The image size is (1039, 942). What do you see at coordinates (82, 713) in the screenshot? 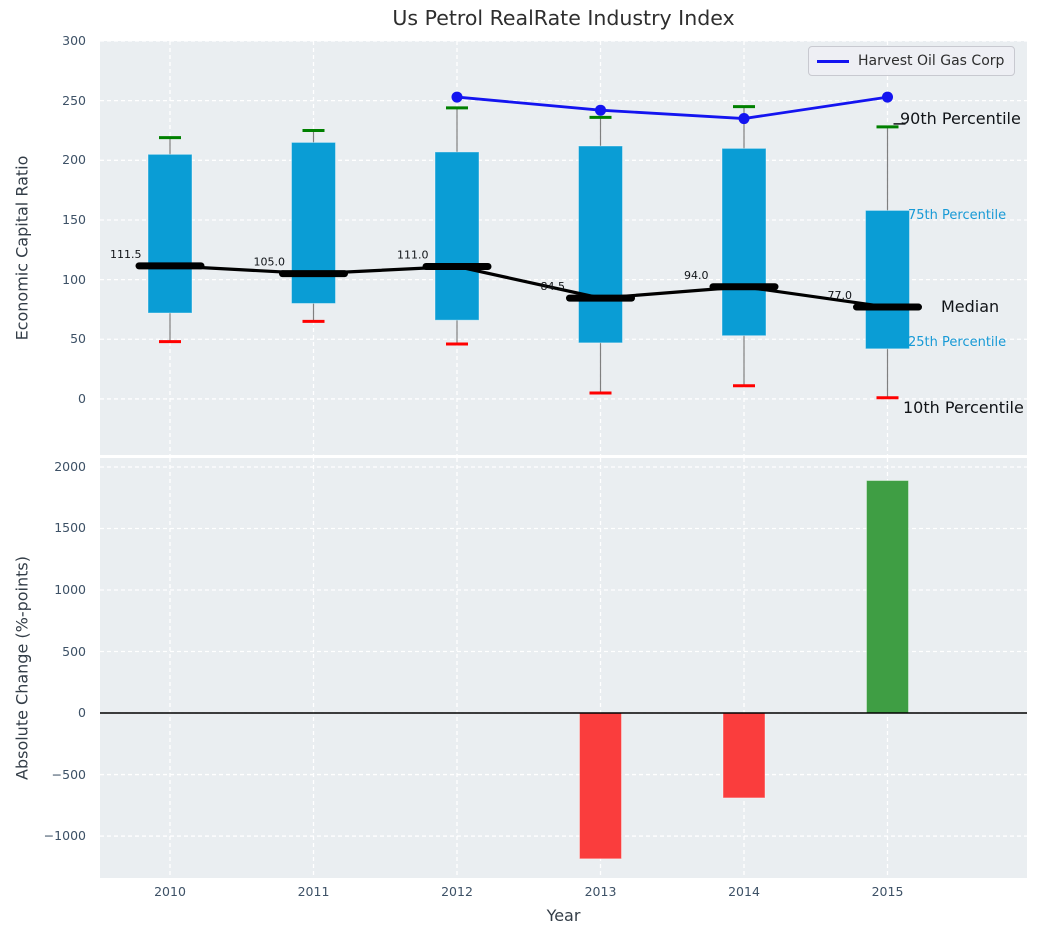
I see `bottom-y-tick-label: 0` at bounding box center [82, 713].